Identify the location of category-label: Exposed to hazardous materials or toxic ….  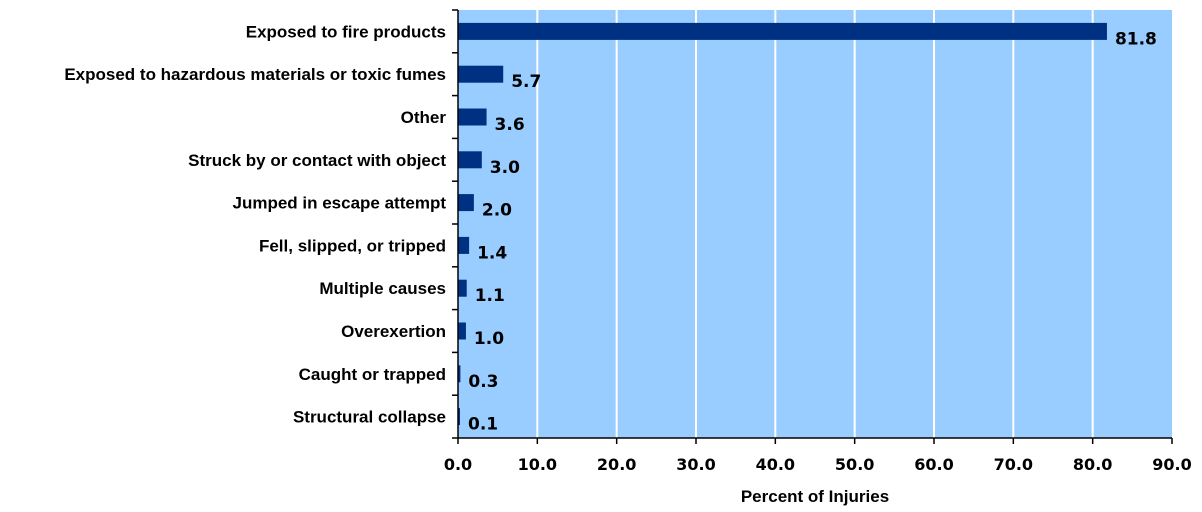
(255, 74).